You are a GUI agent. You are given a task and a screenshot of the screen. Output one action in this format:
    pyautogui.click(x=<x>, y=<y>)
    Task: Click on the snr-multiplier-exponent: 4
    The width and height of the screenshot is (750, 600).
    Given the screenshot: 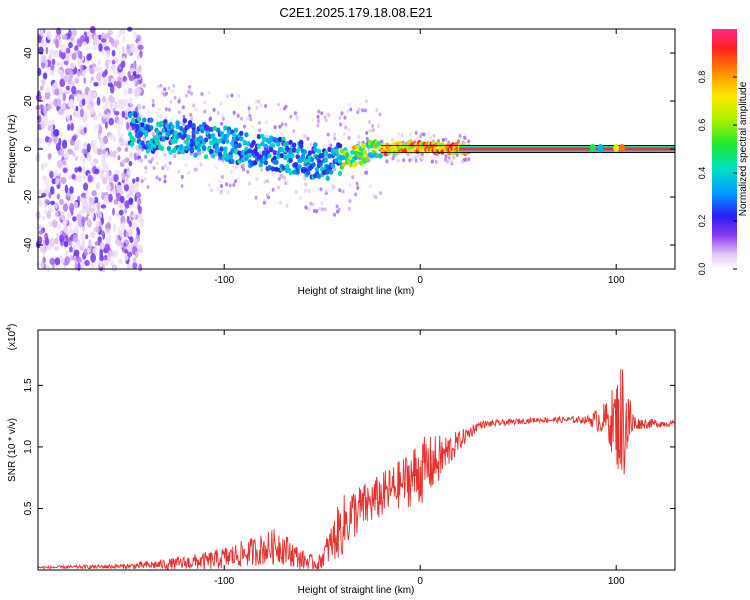 What is the action you would take?
    pyautogui.click(x=9, y=329)
    